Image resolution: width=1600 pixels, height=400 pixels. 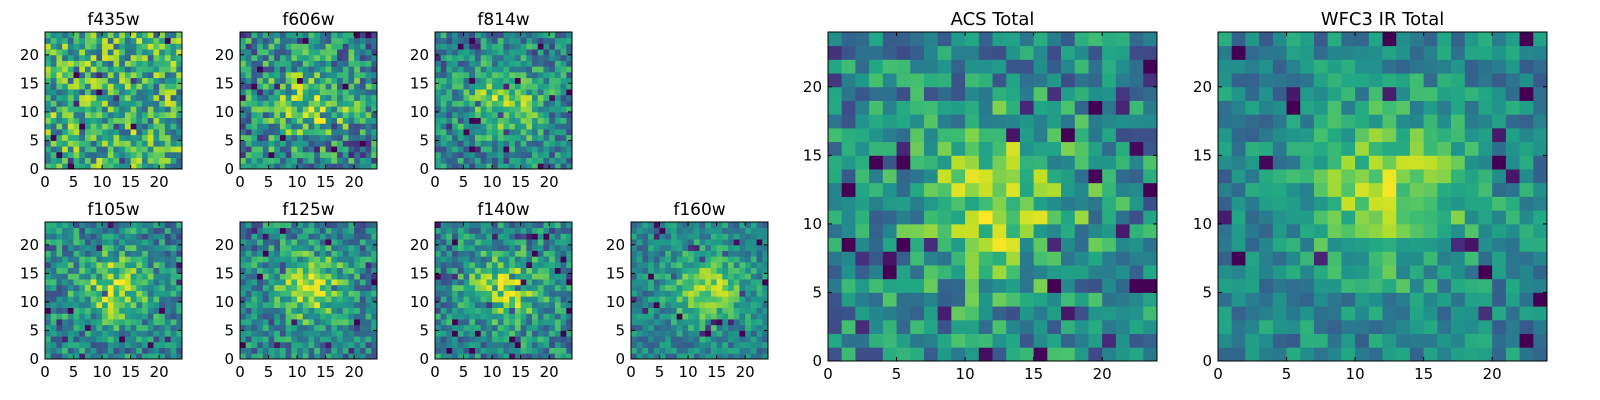 What do you see at coordinates (29, 83) in the screenshot?
I see `y-tick-label: 15` at bounding box center [29, 83].